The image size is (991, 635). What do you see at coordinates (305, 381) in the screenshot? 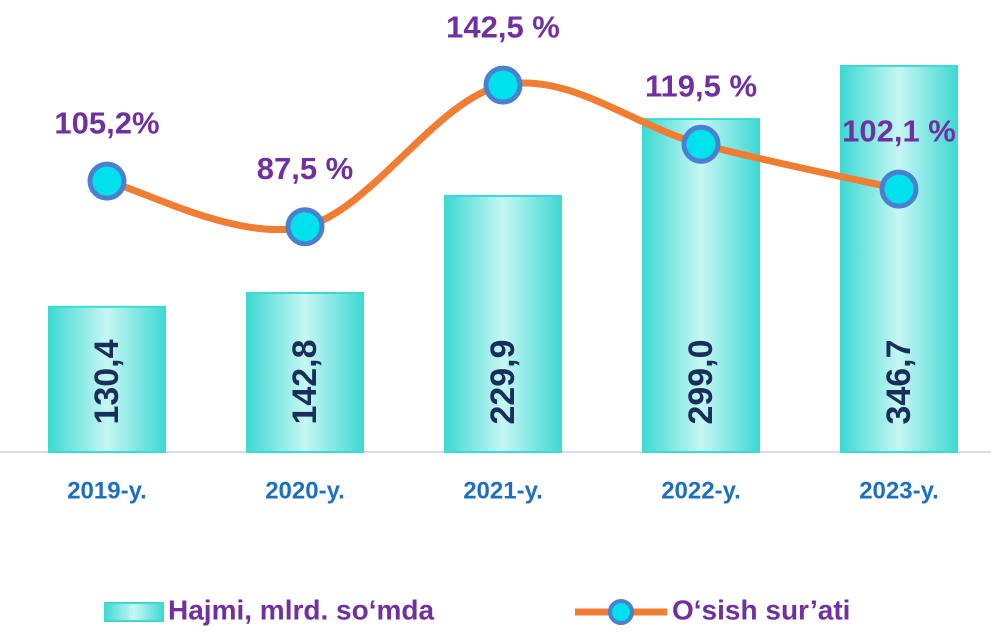
I see `bar-value-label: 142,8` at bounding box center [305, 381].